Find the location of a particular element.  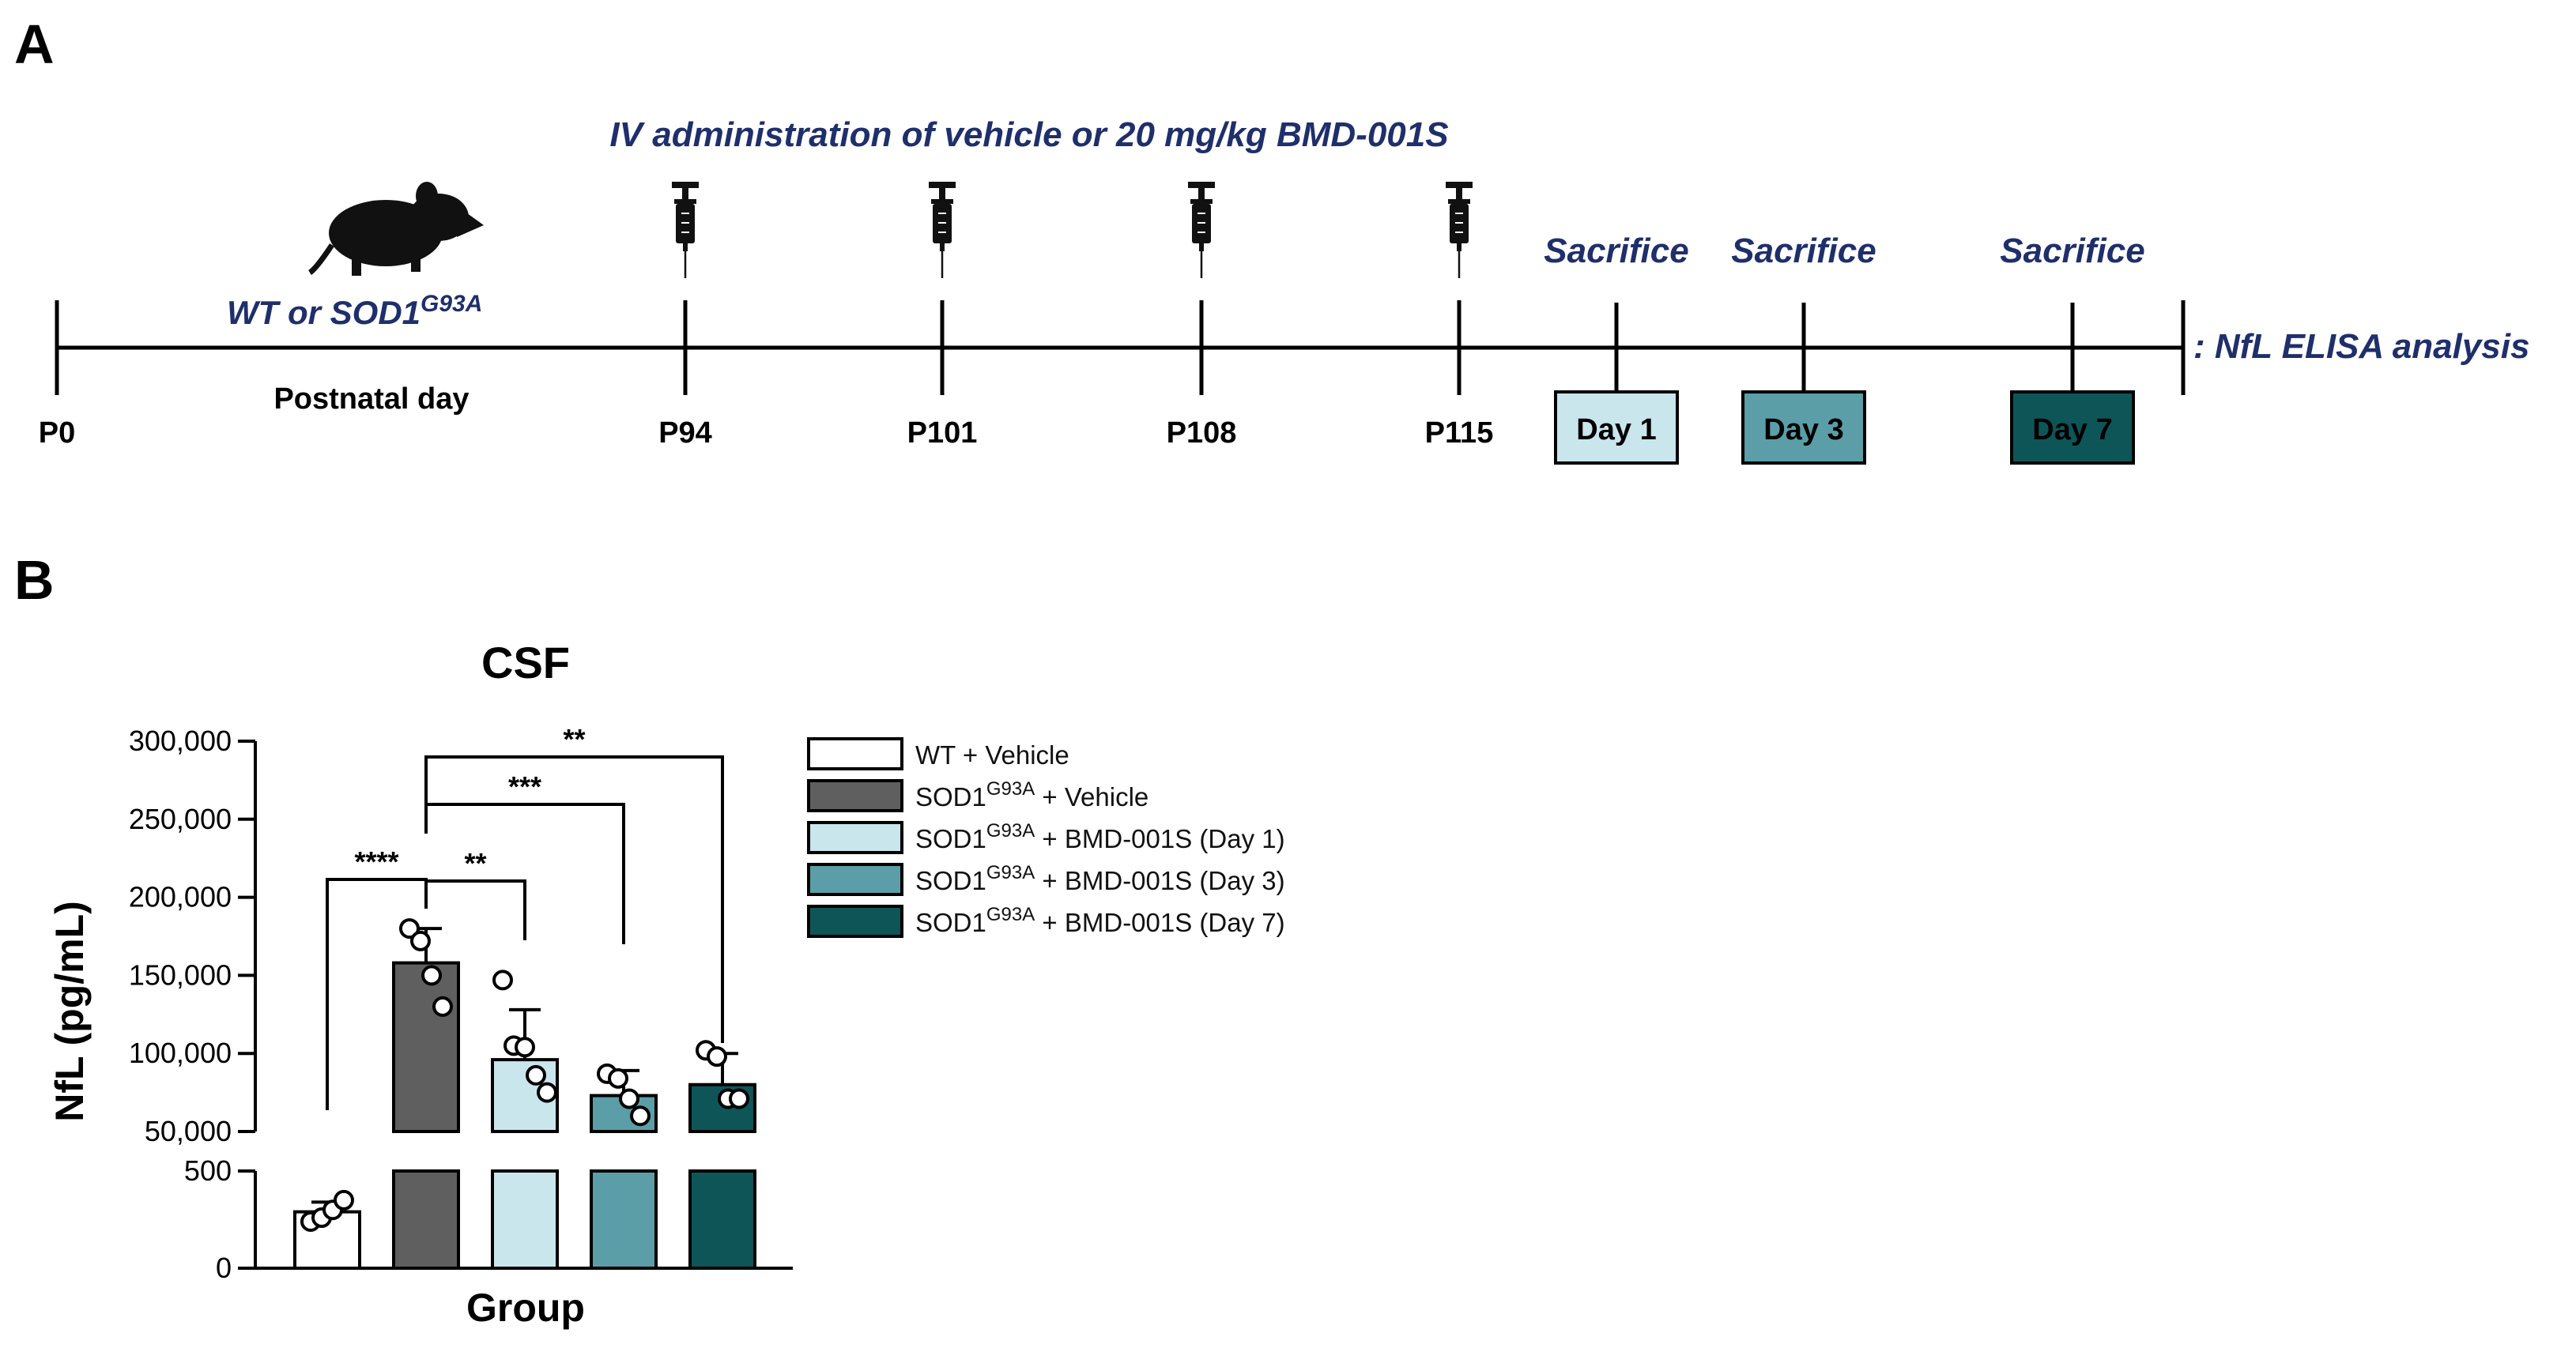

y-tick-label: 300,000 is located at coordinates (180, 741).